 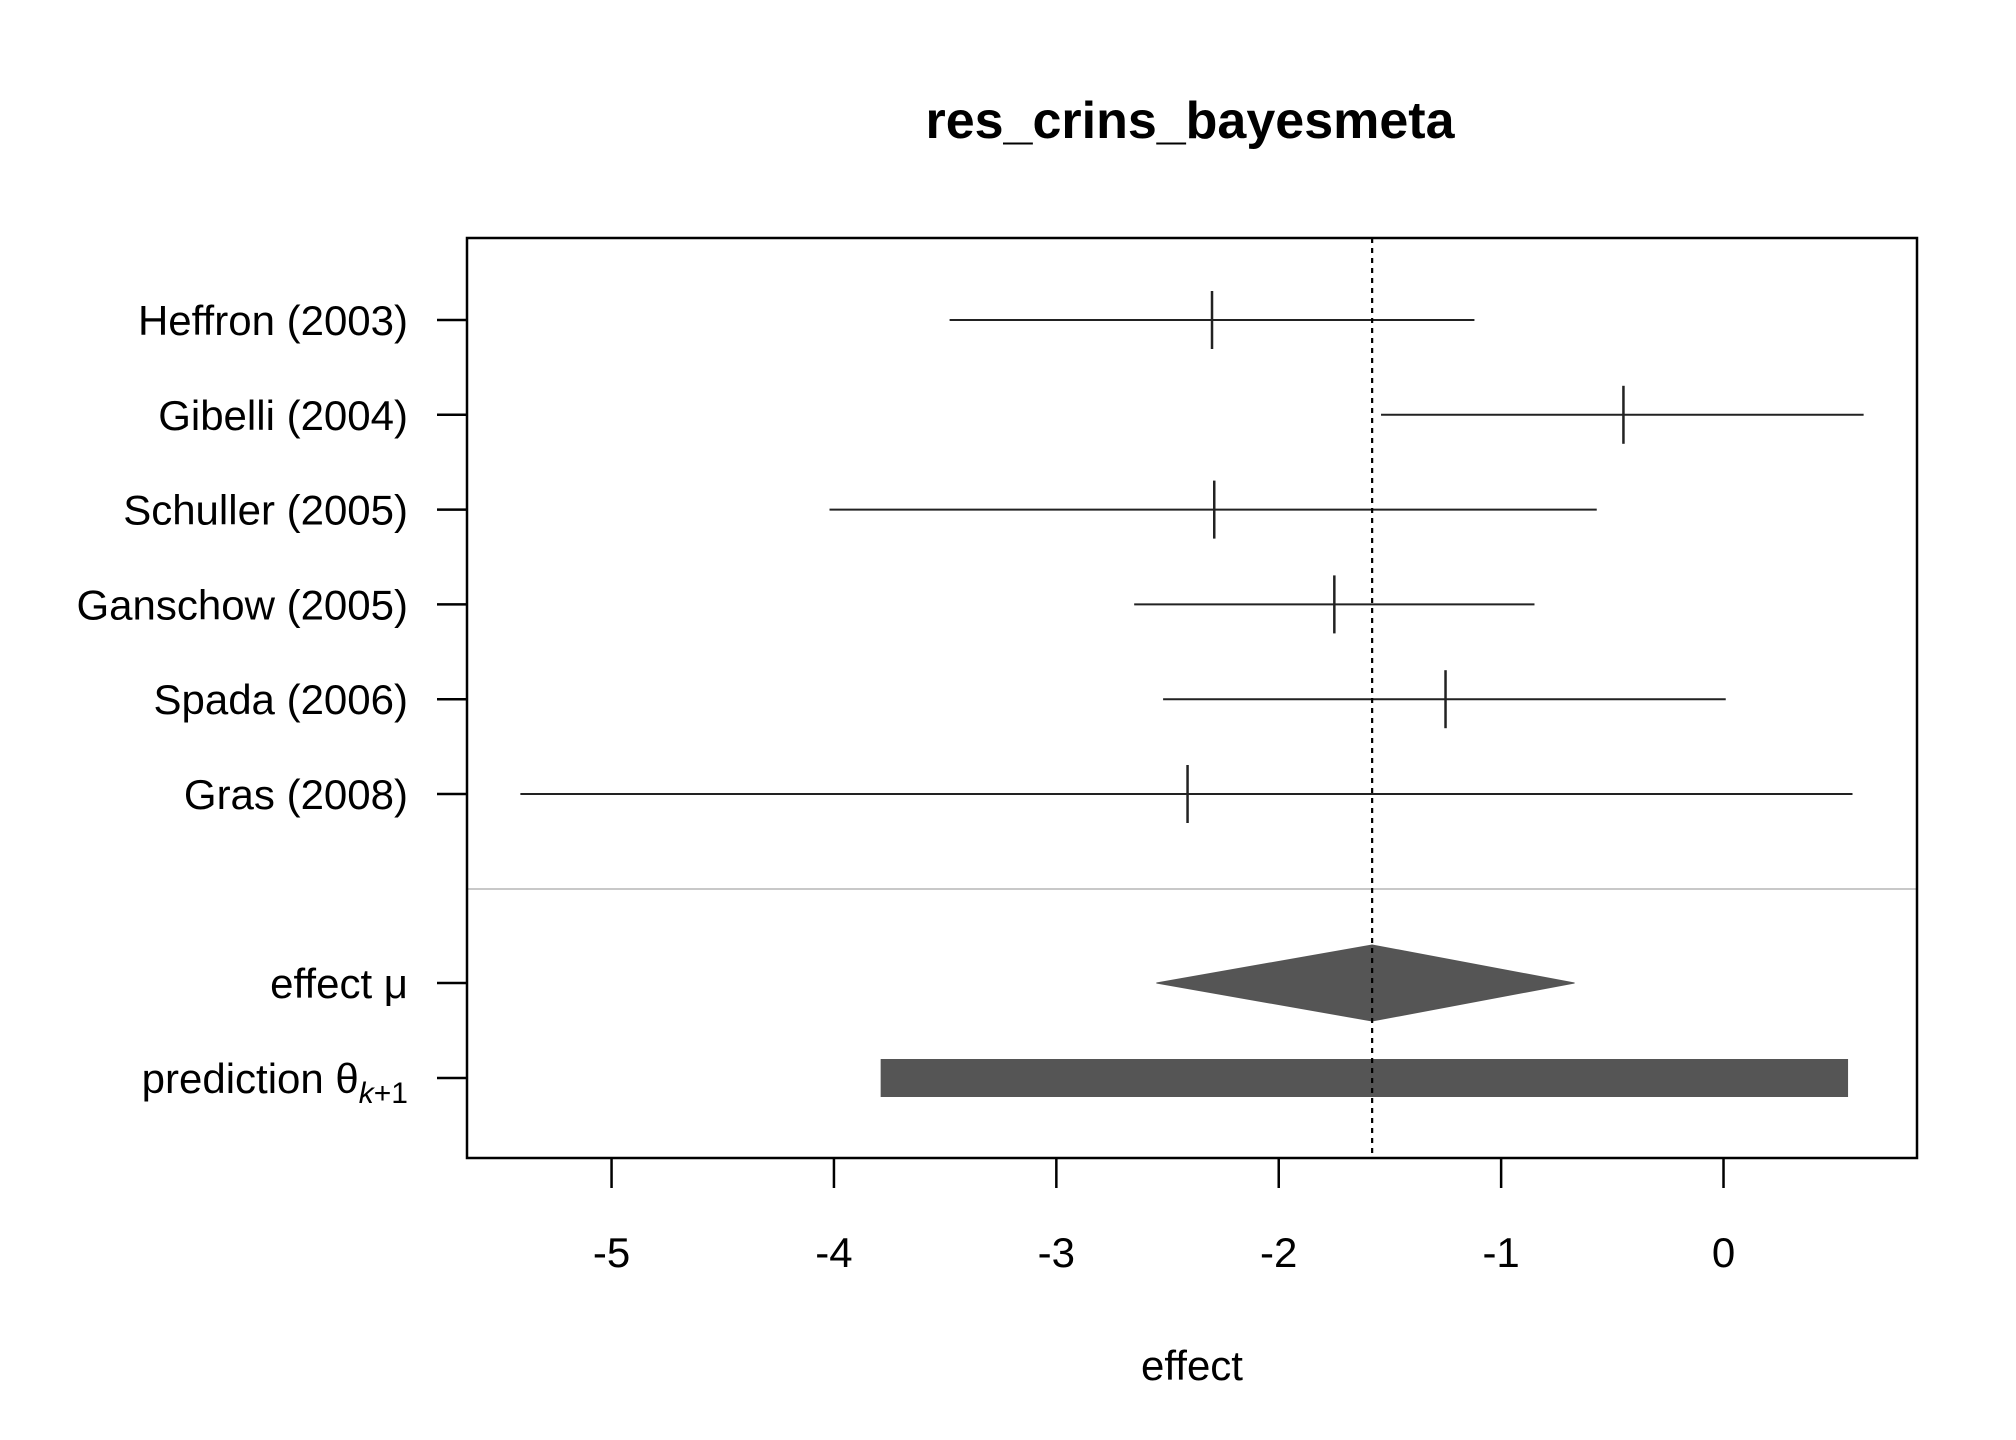 I want to click on x-axis: -5 -4 -3 -2 -1 0, so click(x=1164, y=1217).